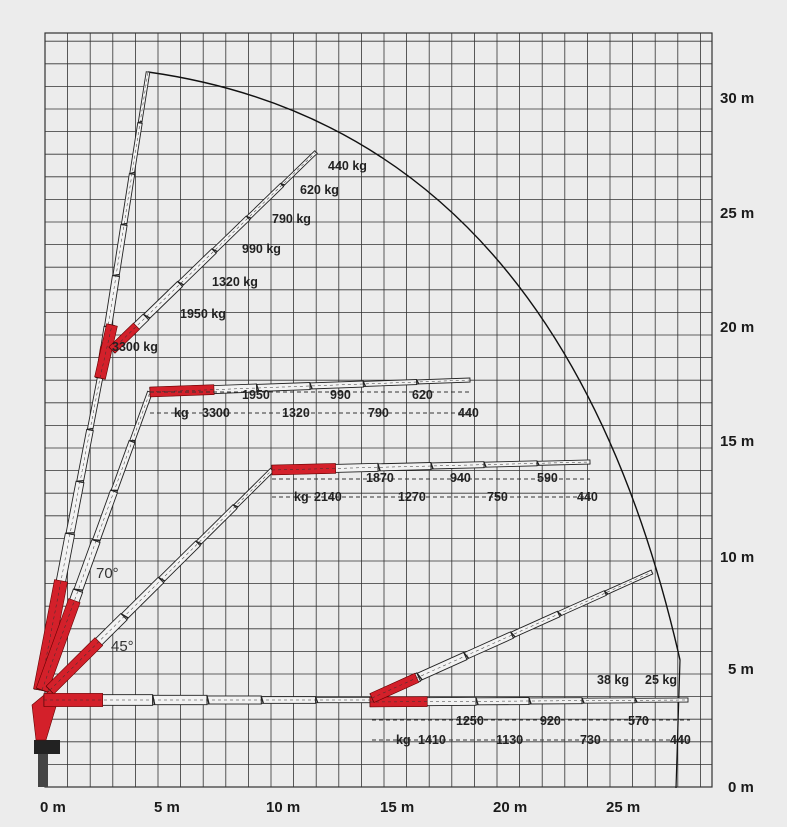  Describe the element at coordinates (623, 807) in the screenshot. I see `x-tick-label: 25 m` at that location.